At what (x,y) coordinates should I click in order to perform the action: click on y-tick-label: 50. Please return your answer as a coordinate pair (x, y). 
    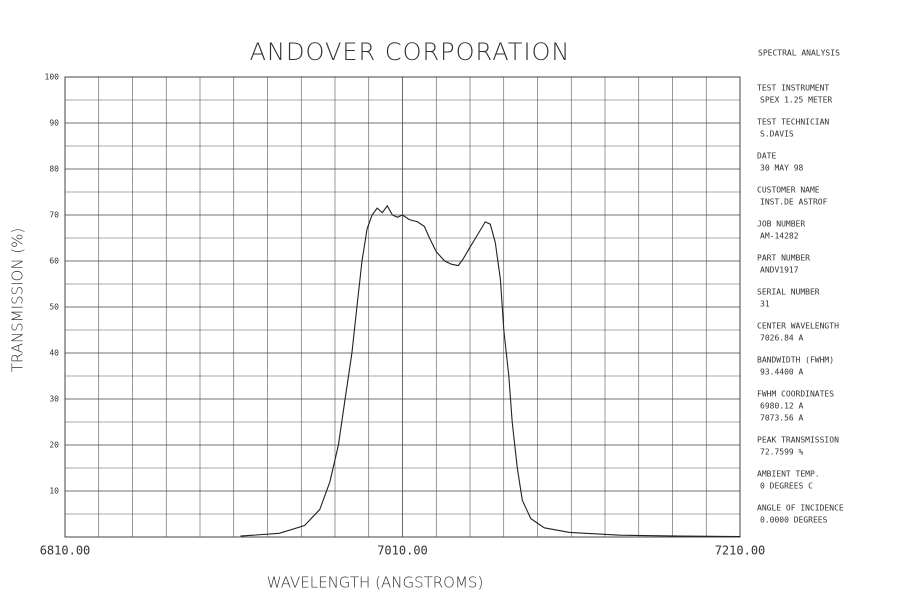
    Looking at the image, I should click on (54, 307).